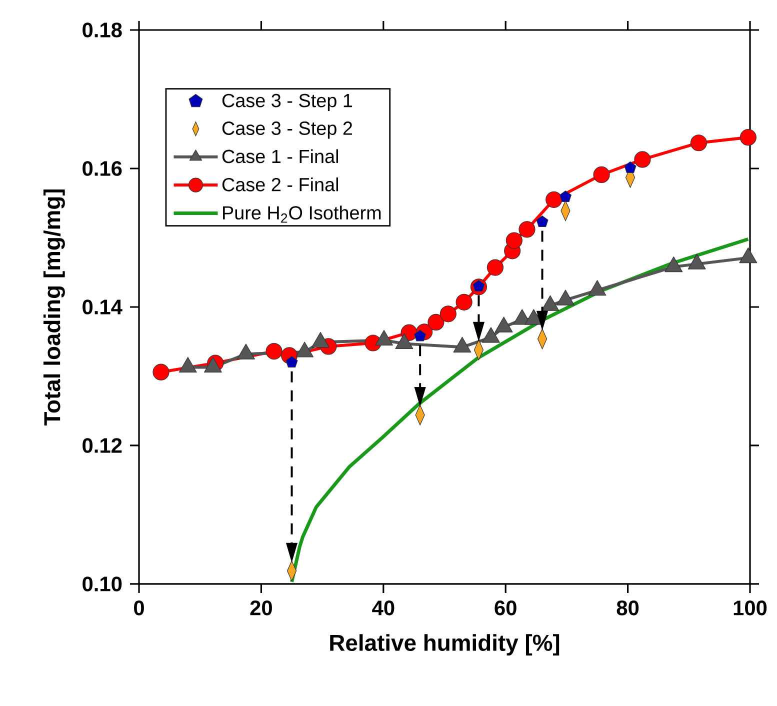 Image resolution: width=777 pixels, height=706 pixels. I want to click on y-tick-label: 0.18, so click(102, 30).